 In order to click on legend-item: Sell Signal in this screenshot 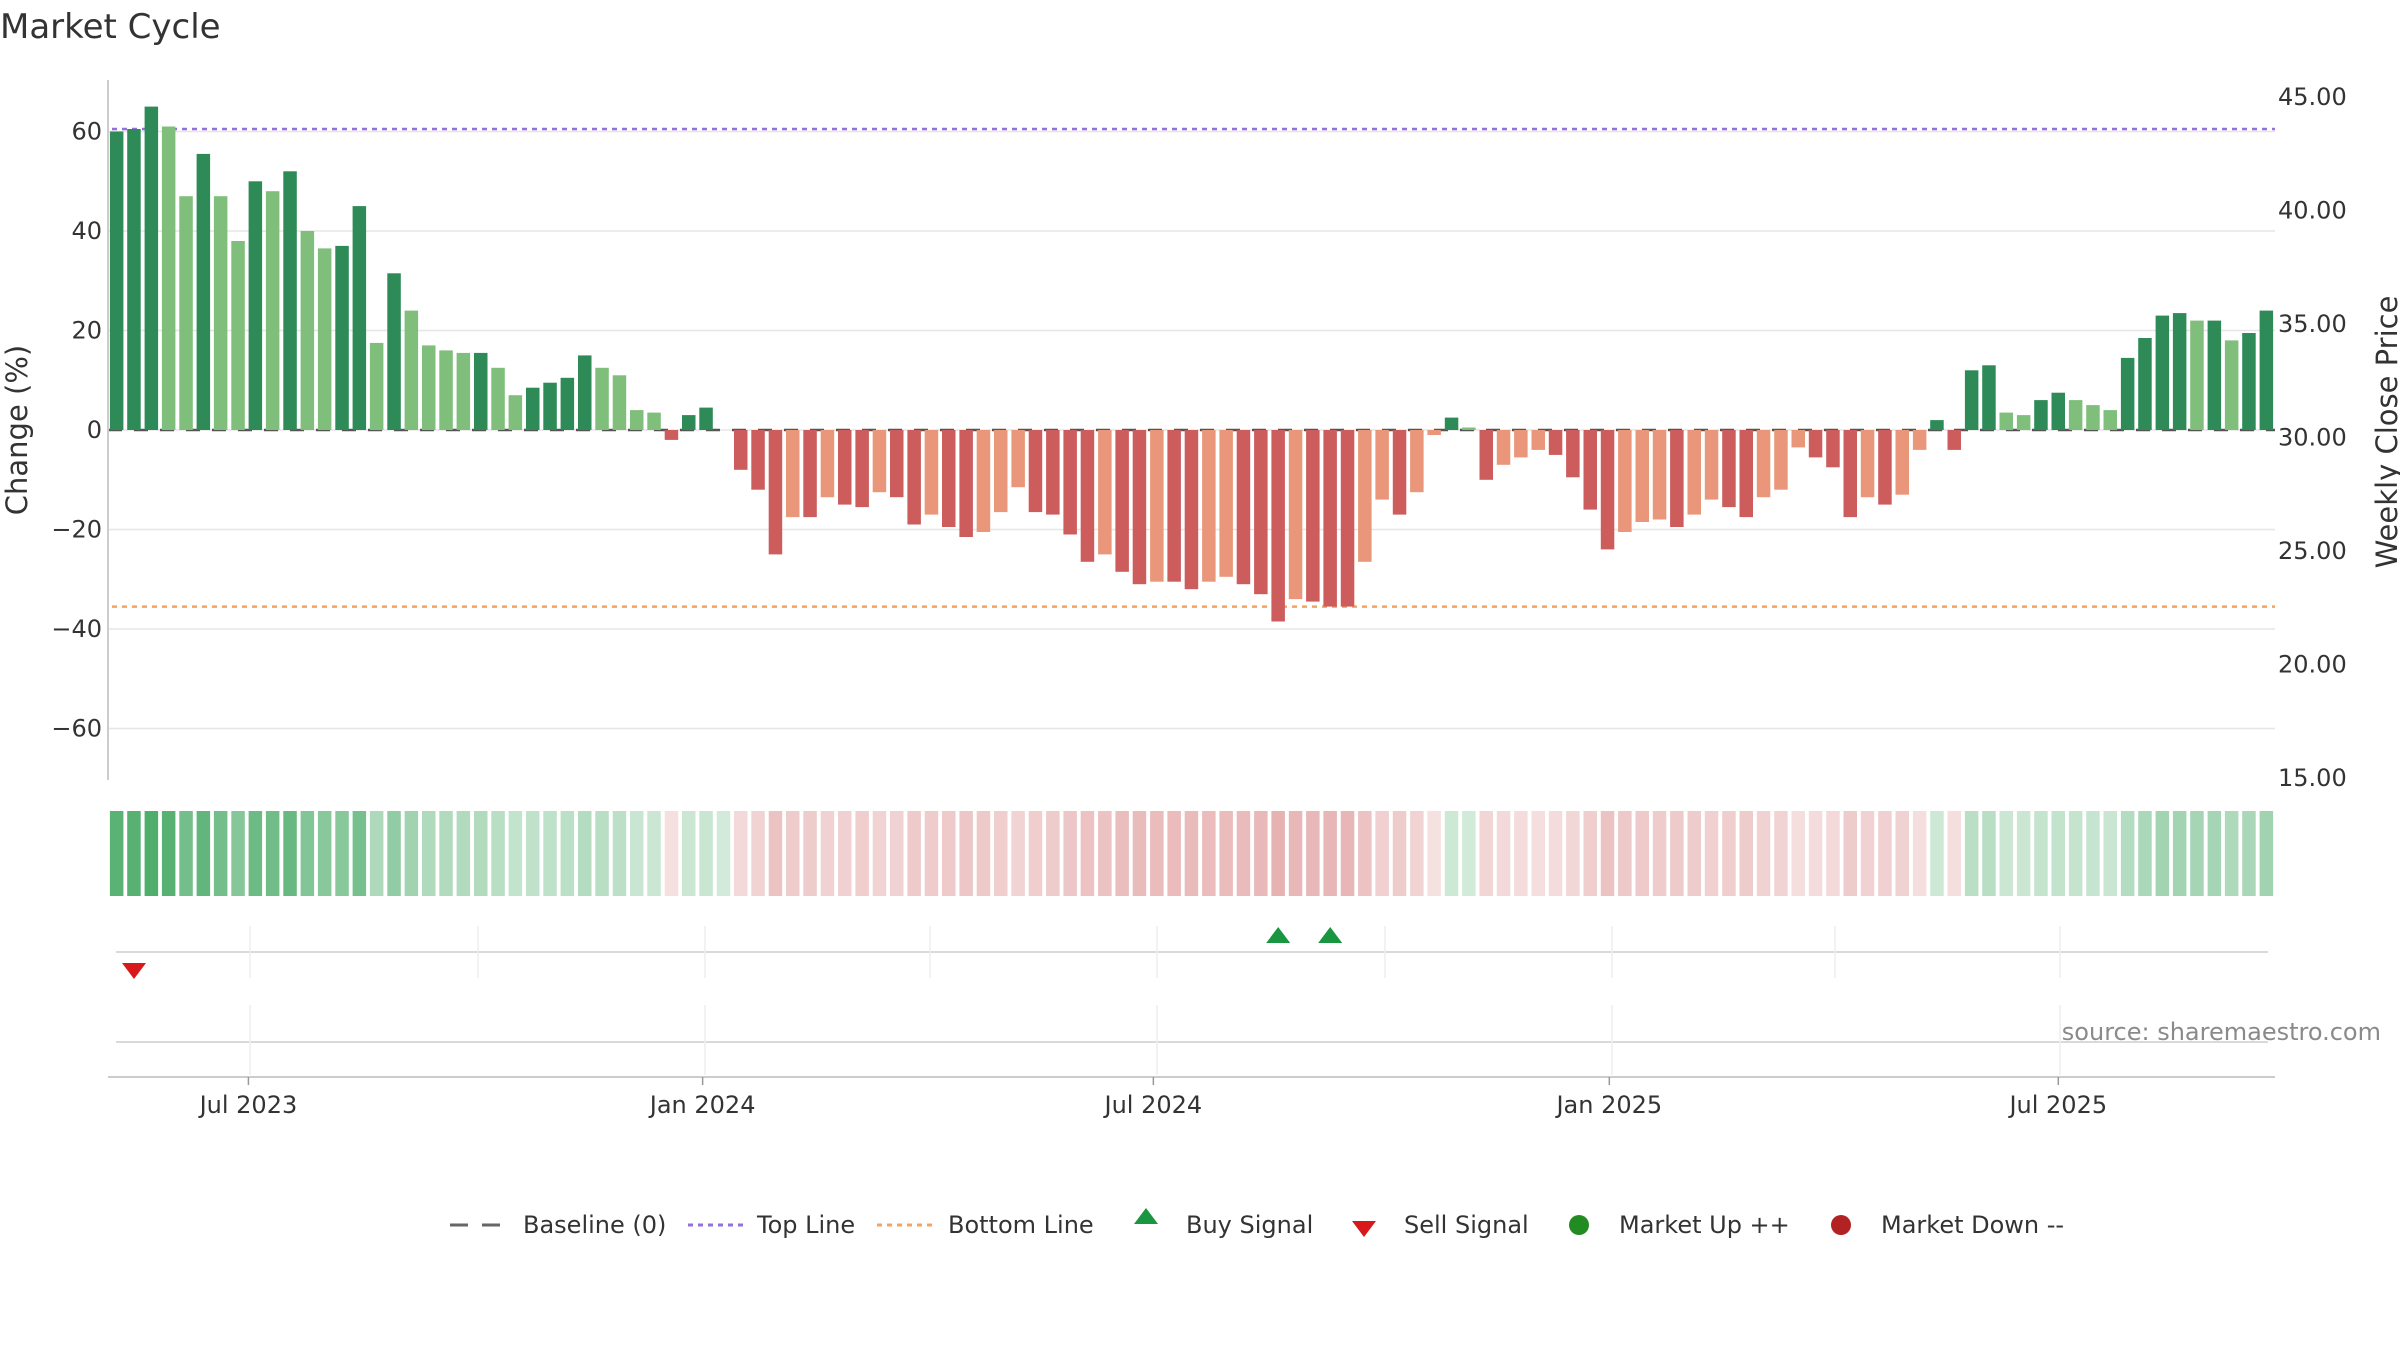, I will do `click(1440, 1225)`.